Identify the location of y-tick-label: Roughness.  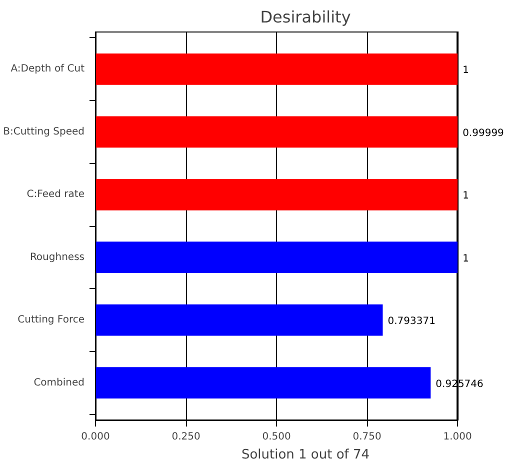
(57, 257).